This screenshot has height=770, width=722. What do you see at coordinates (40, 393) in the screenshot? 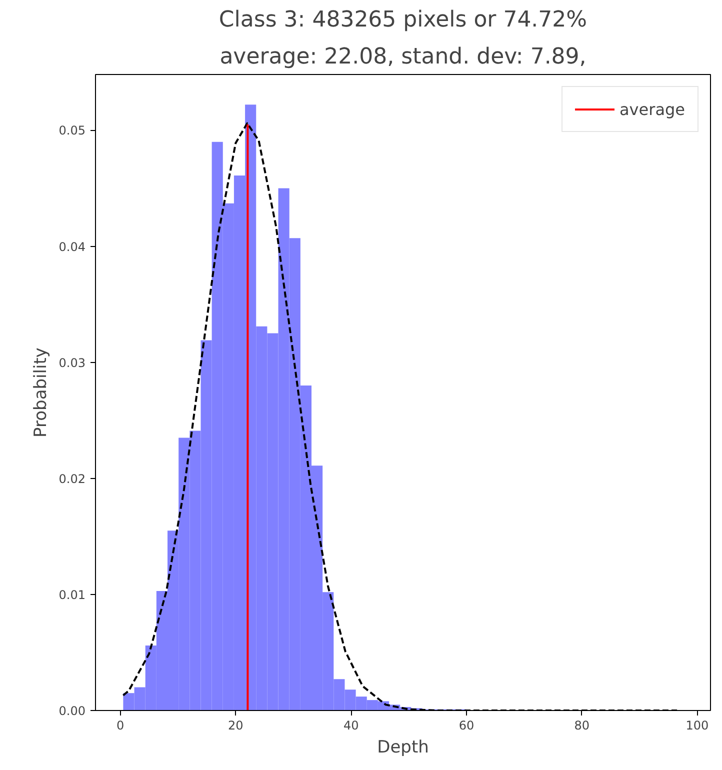
I see `y-axis-title: Probability` at bounding box center [40, 393].